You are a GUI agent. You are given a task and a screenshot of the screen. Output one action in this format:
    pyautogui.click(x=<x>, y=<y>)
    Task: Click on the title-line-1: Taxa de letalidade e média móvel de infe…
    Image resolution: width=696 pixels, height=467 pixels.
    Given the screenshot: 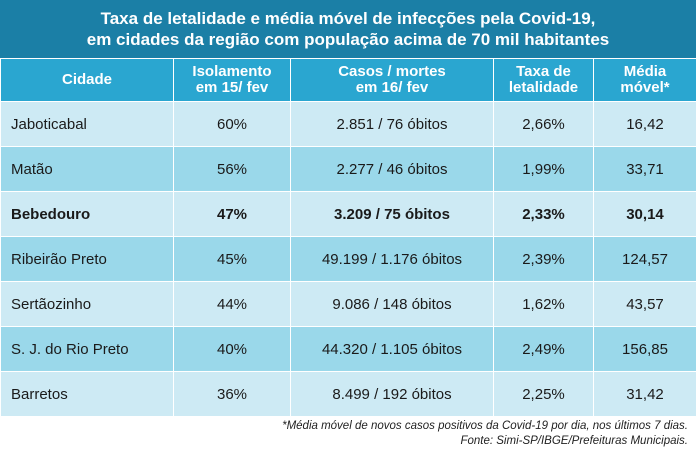 What is the action you would take?
    pyautogui.click(x=348, y=18)
    